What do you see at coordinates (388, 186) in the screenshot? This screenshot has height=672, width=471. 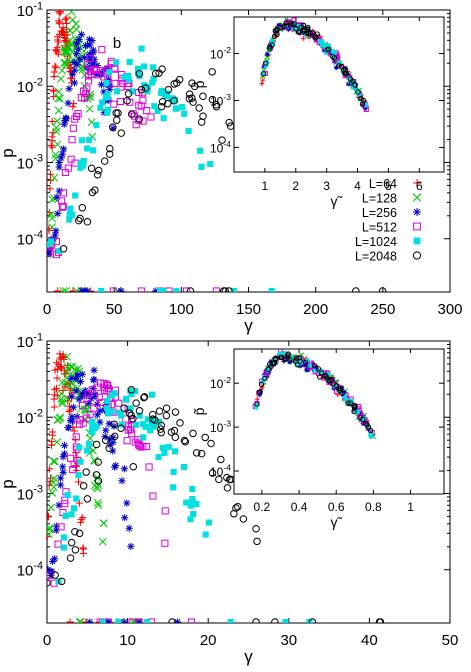 I see `inset-x-tick-label: 5` at bounding box center [388, 186].